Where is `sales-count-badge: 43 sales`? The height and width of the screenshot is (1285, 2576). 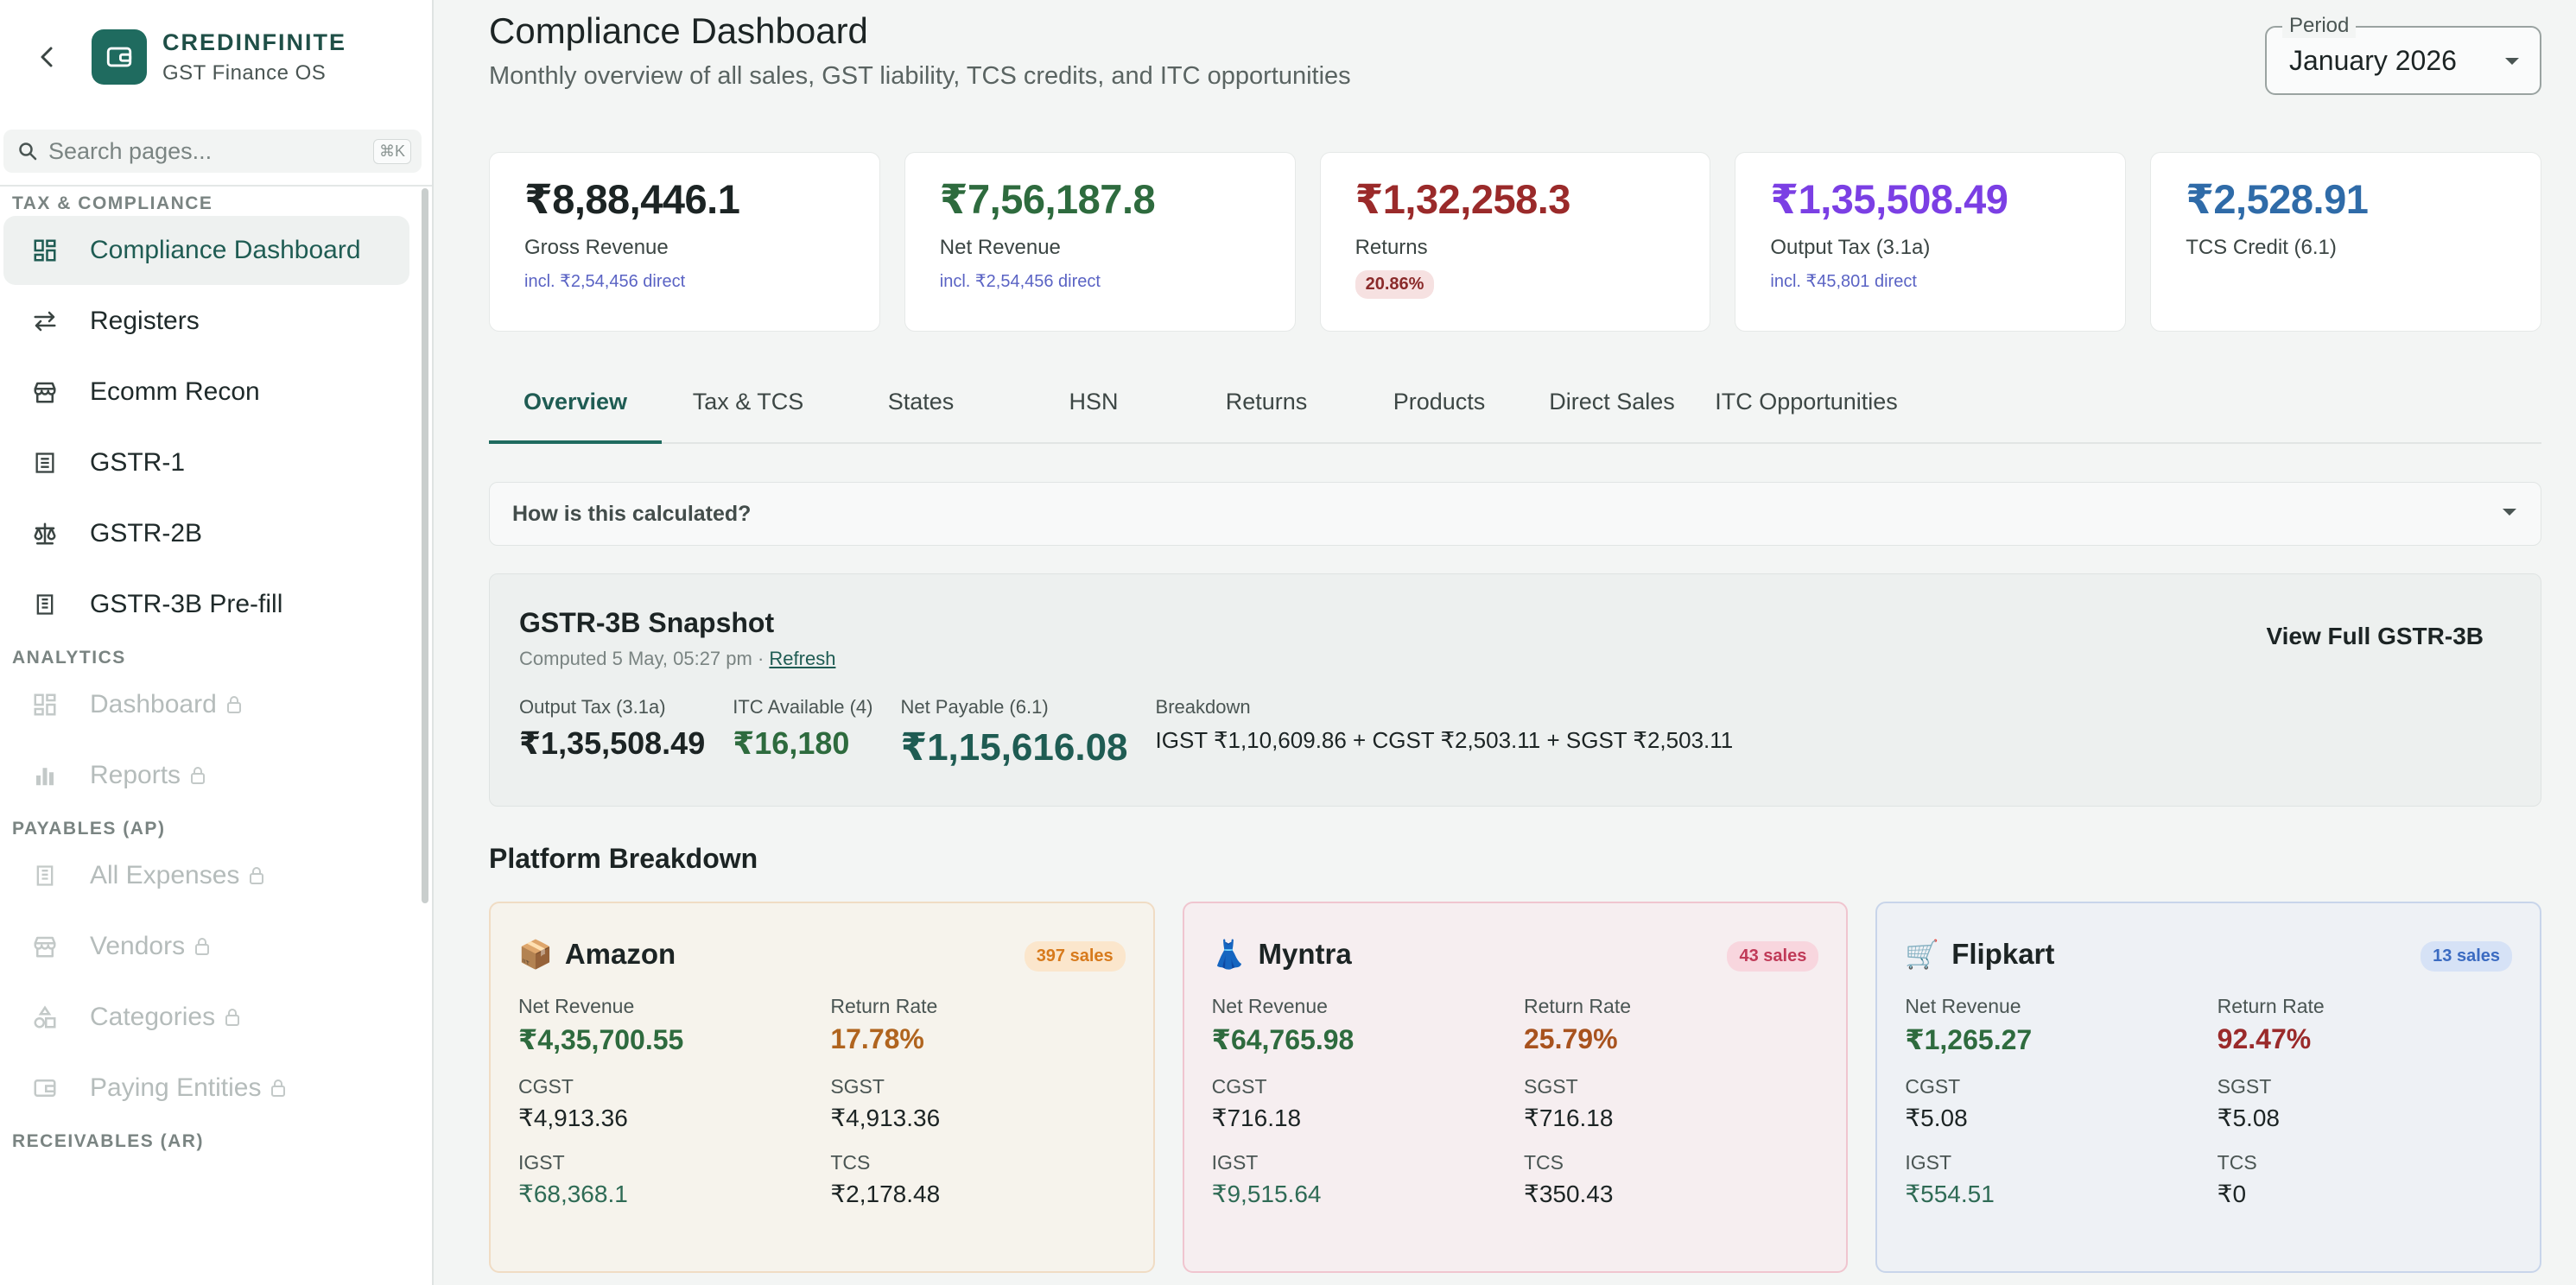
sales-count-badge: 43 sales is located at coordinates (1773, 957).